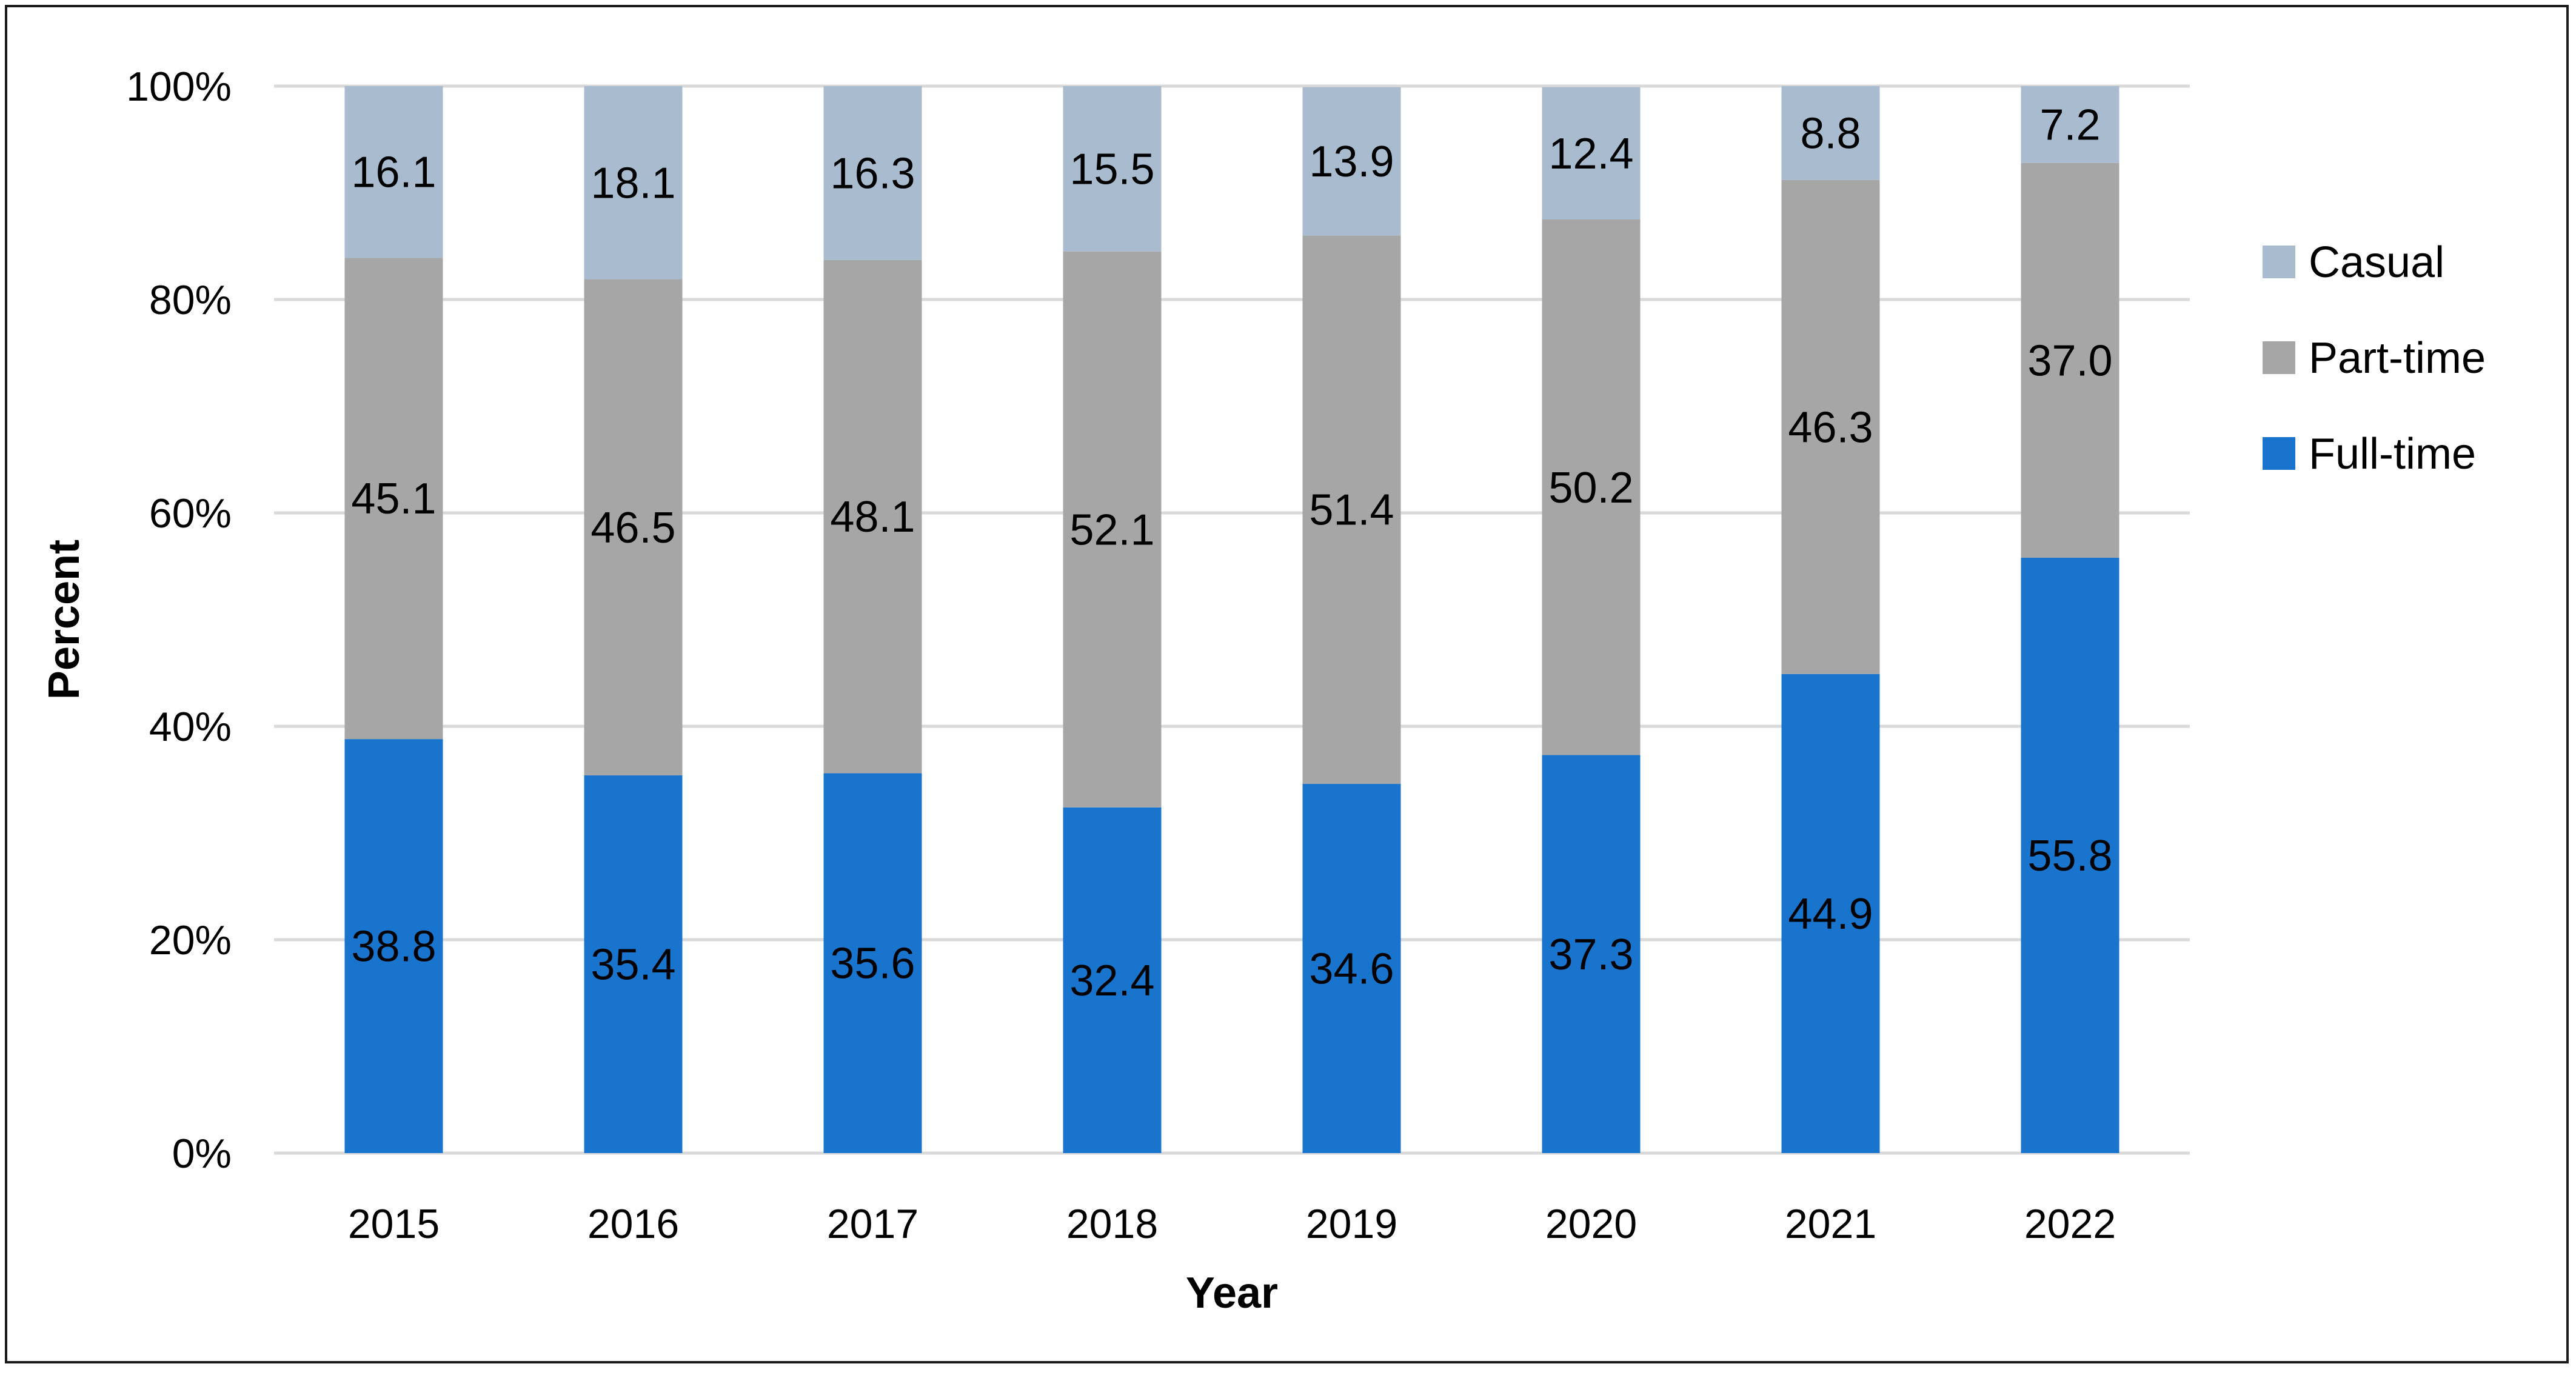 Image resolution: width=2576 pixels, height=1378 pixels. I want to click on data-label: 7.2, so click(2069, 125).